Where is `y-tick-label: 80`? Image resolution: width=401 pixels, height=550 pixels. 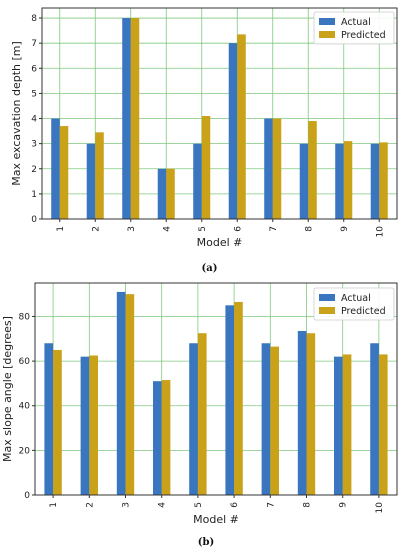
y-tick-label: 80 is located at coordinates (25, 317).